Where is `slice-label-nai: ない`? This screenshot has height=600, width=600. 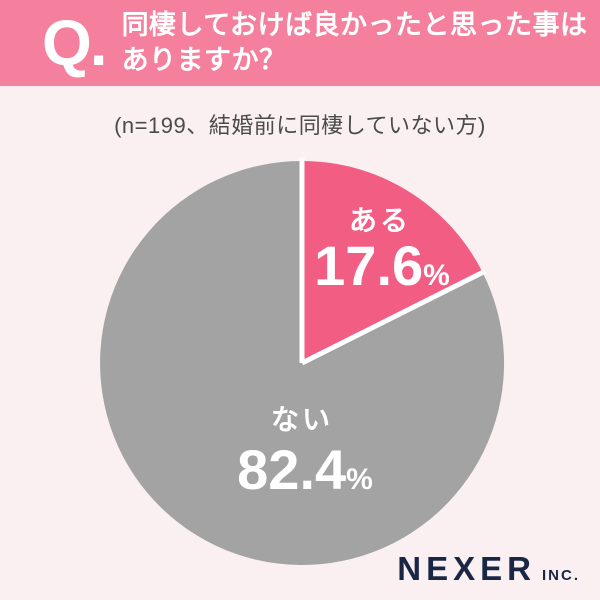 slice-label-nai: ない is located at coordinates (302, 419).